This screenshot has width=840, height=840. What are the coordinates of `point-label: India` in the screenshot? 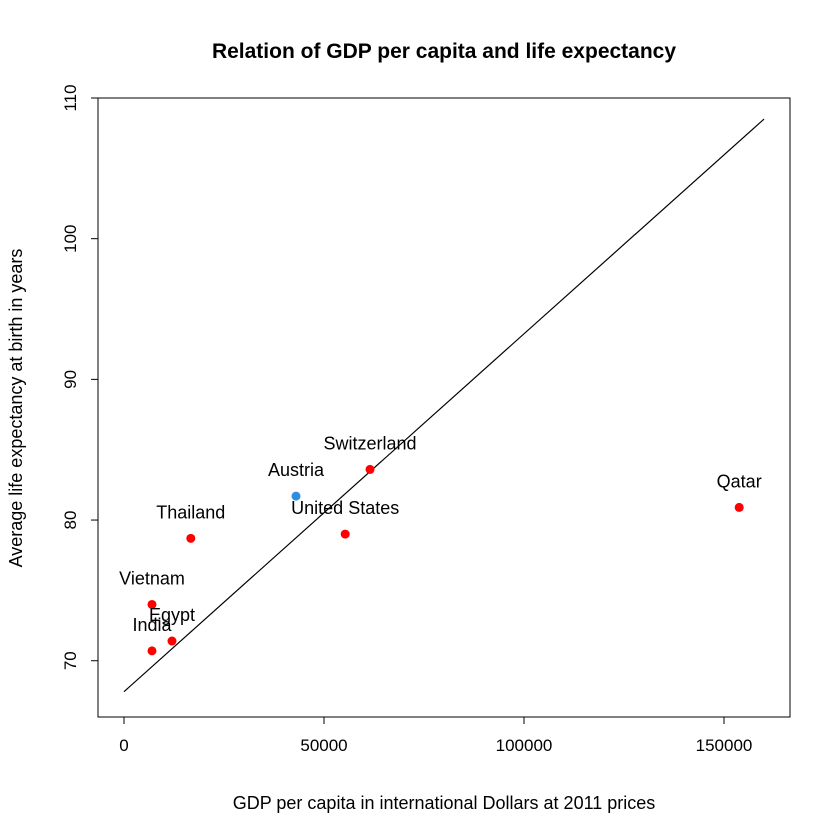 It's located at (152, 625).